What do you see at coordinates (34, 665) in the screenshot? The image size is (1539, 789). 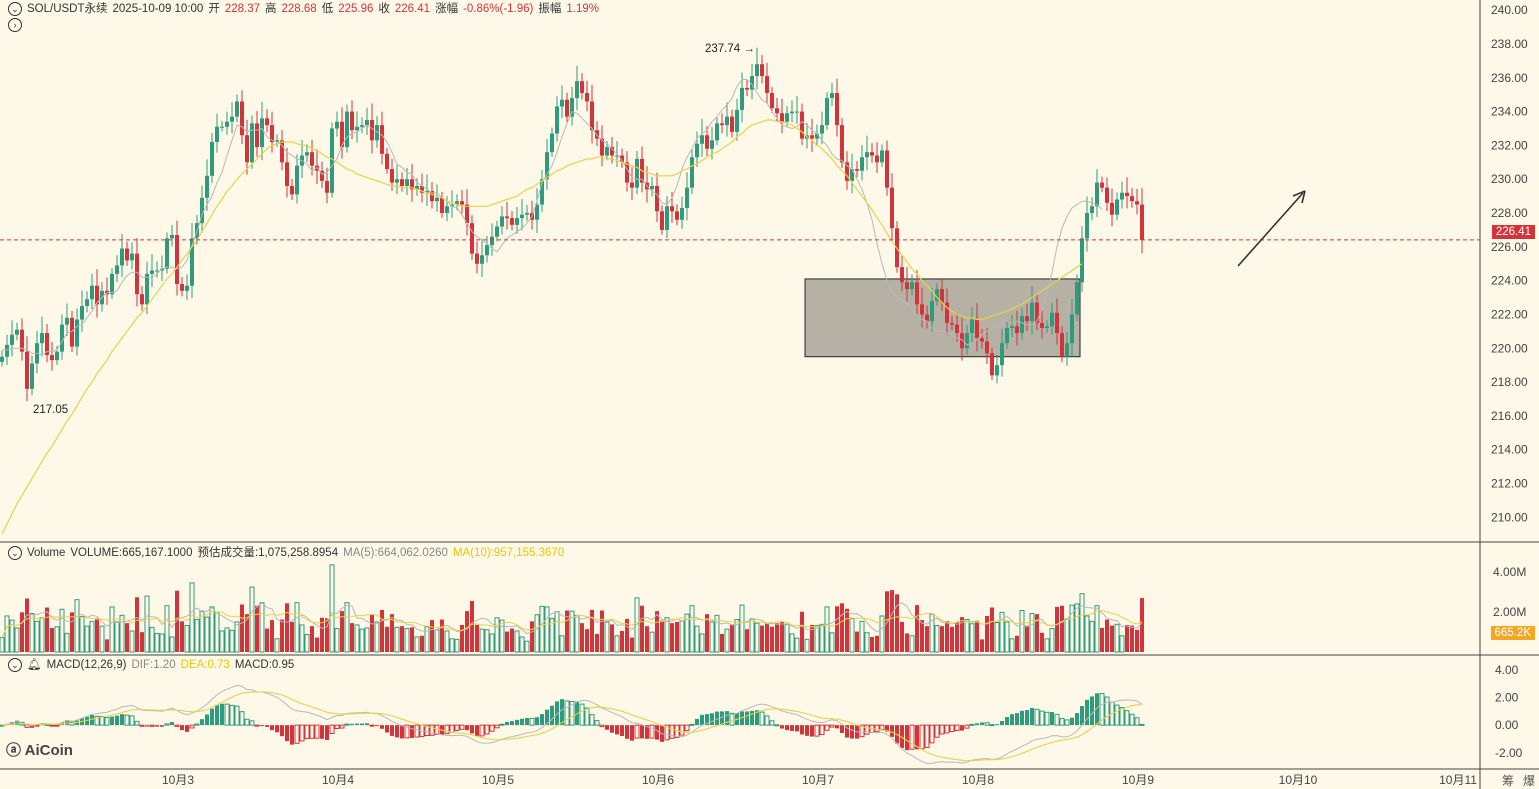 I see `bell-icon: 🔔︎` at bounding box center [34, 665].